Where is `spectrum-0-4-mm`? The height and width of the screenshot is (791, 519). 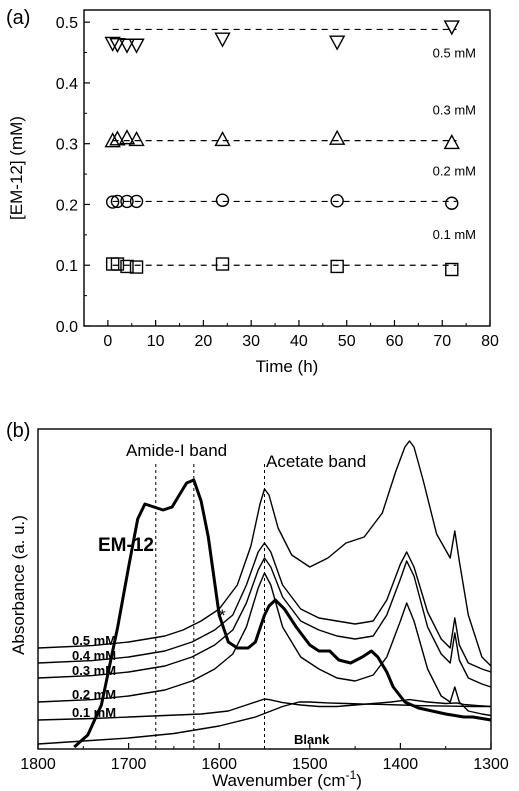 spectrum-0-4-mm is located at coordinates (264, 607).